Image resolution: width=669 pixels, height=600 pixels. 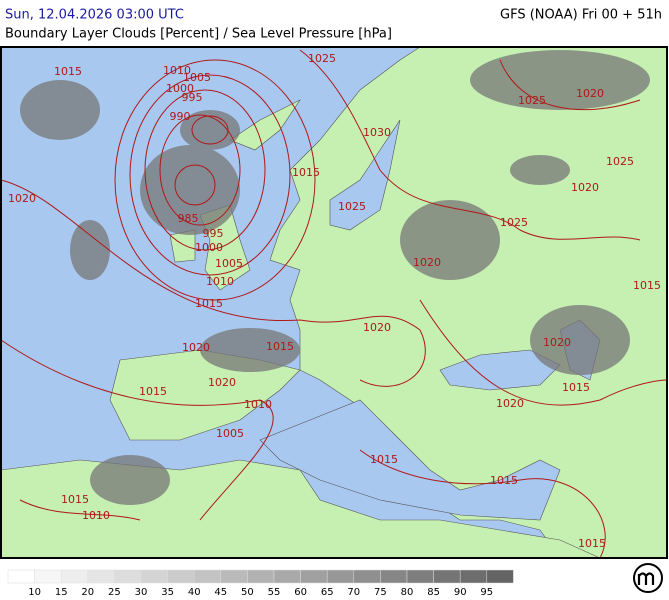 I want to click on legend-label: 55, so click(x=274, y=592).